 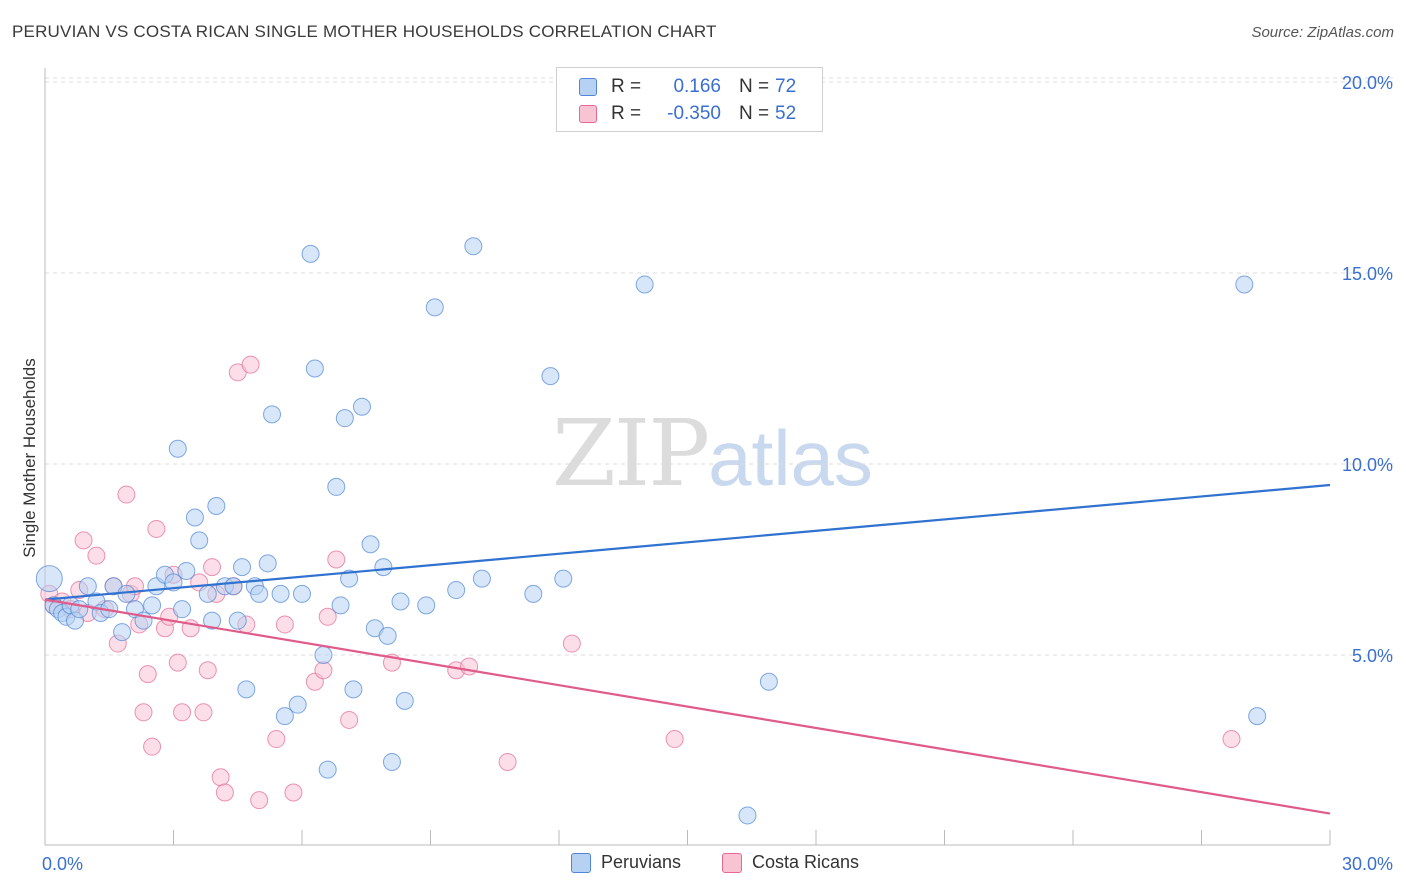 I want to click on legend-row-costa-ricans: R = -0.350 N = 52, so click(x=687, y=114).